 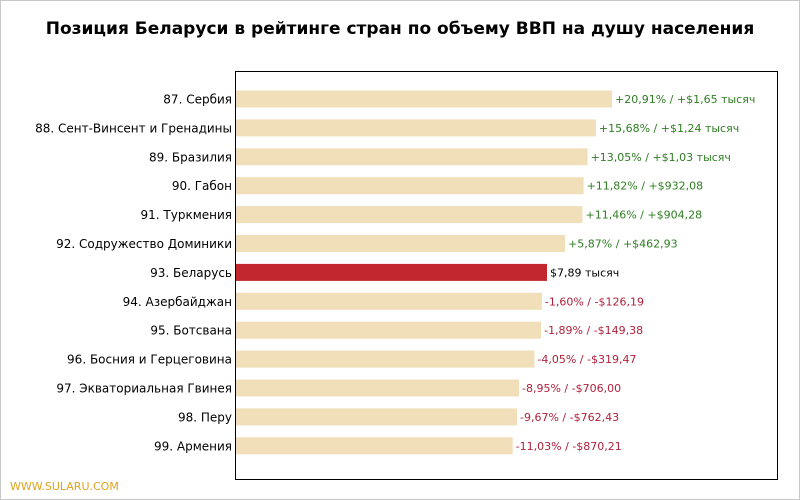 What do you see at coordinates (144, 389) in the screenshot?
I see `category-label: 97. Экваториальная Гвинея` at bounding box center [144, 389].